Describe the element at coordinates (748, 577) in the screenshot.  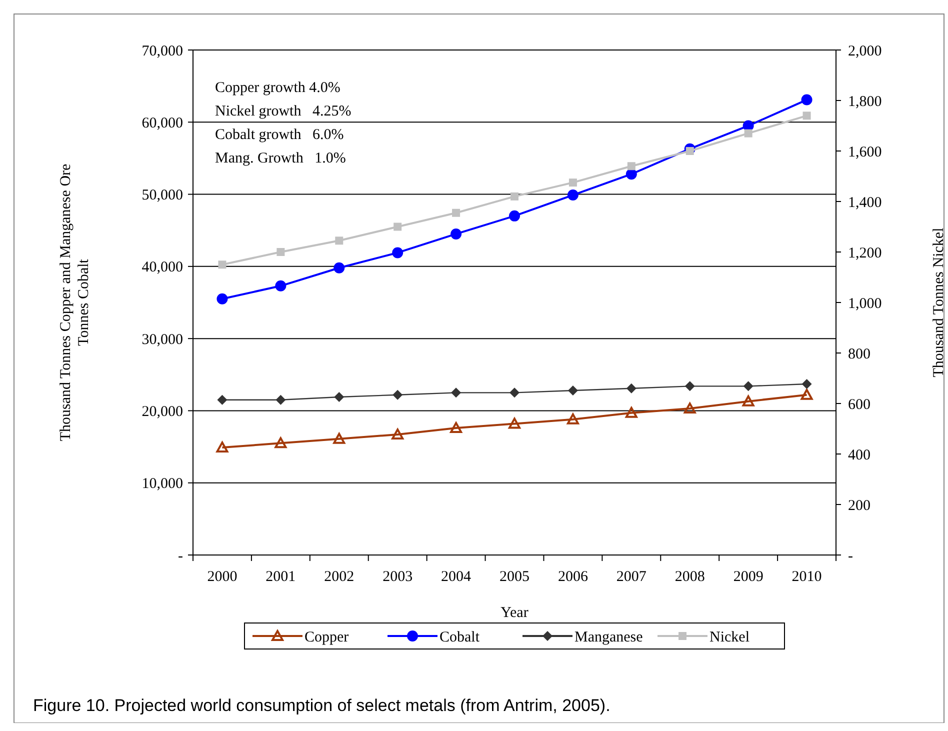
I see `x-tick-label: 2009` at that location.